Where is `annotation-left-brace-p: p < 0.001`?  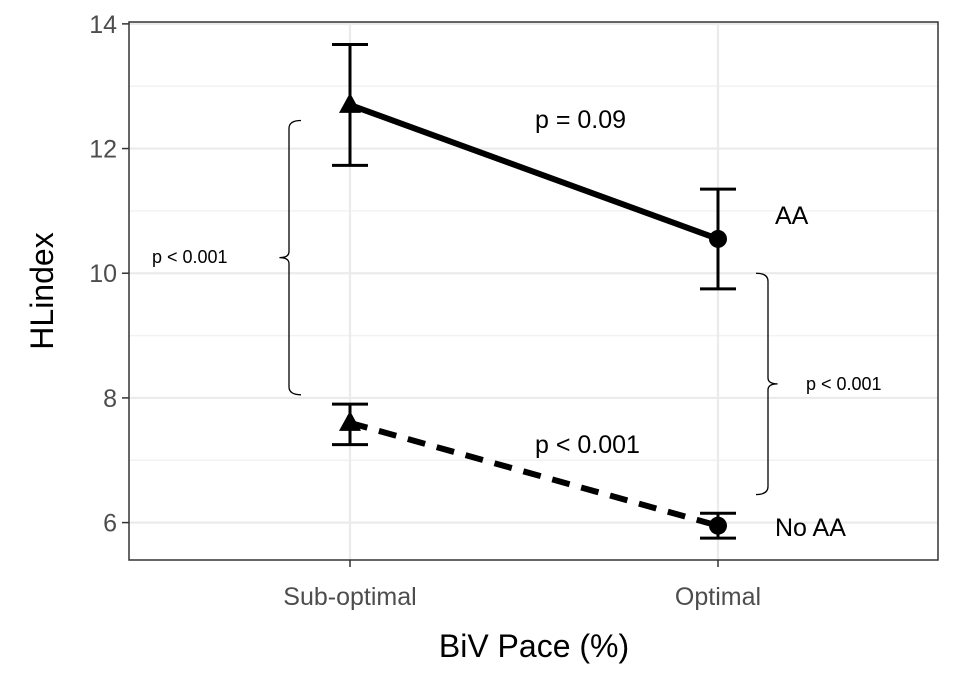 annotation-left-brace-p: p < 0.001 is located at coordinates (190, 257).